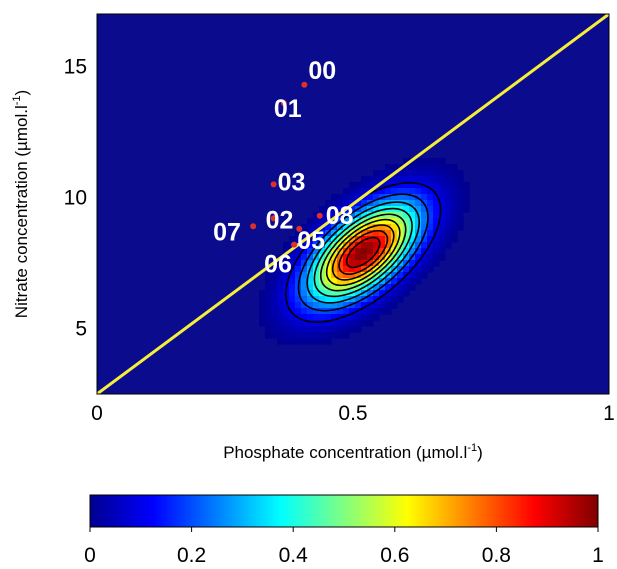  Describe the element at coordinates (353, 452) in the screenshot. I see `x-axis-label: Phosphate concentration (µmol.l-1)` at that location.